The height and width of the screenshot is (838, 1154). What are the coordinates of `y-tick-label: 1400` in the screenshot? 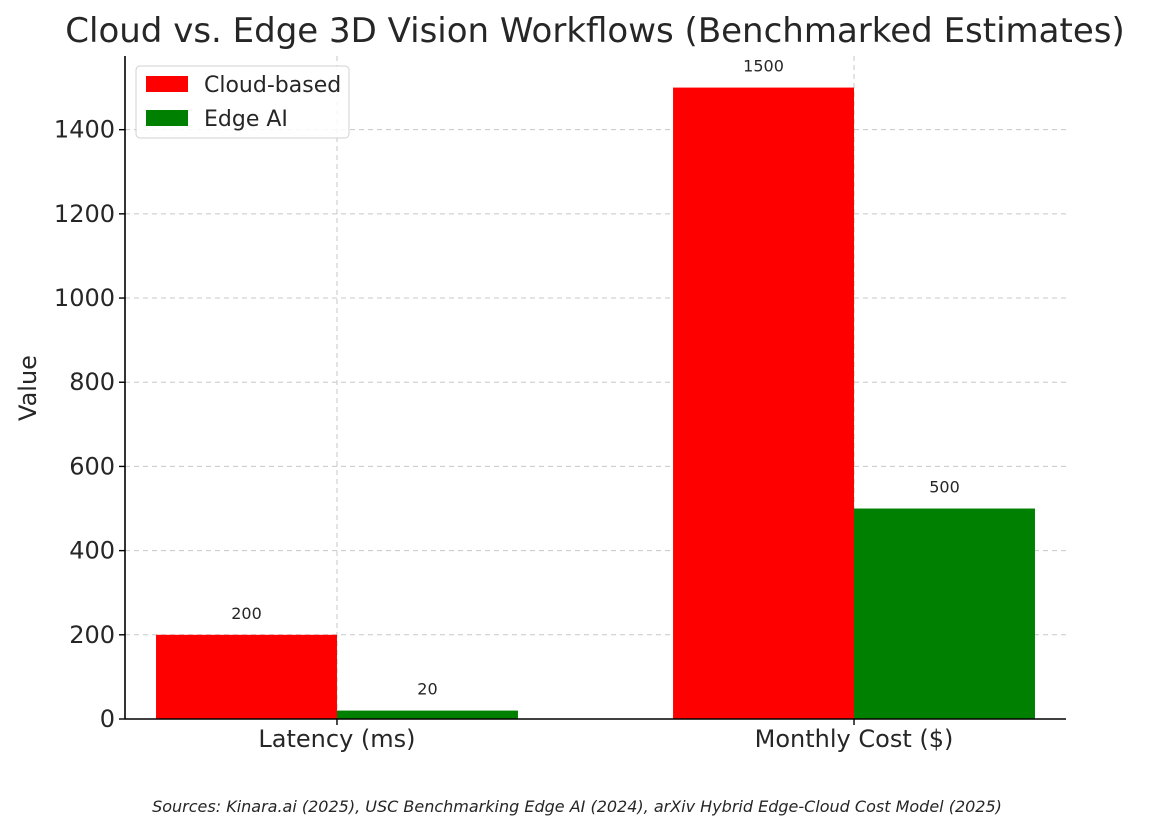 It's located at (84, 130).